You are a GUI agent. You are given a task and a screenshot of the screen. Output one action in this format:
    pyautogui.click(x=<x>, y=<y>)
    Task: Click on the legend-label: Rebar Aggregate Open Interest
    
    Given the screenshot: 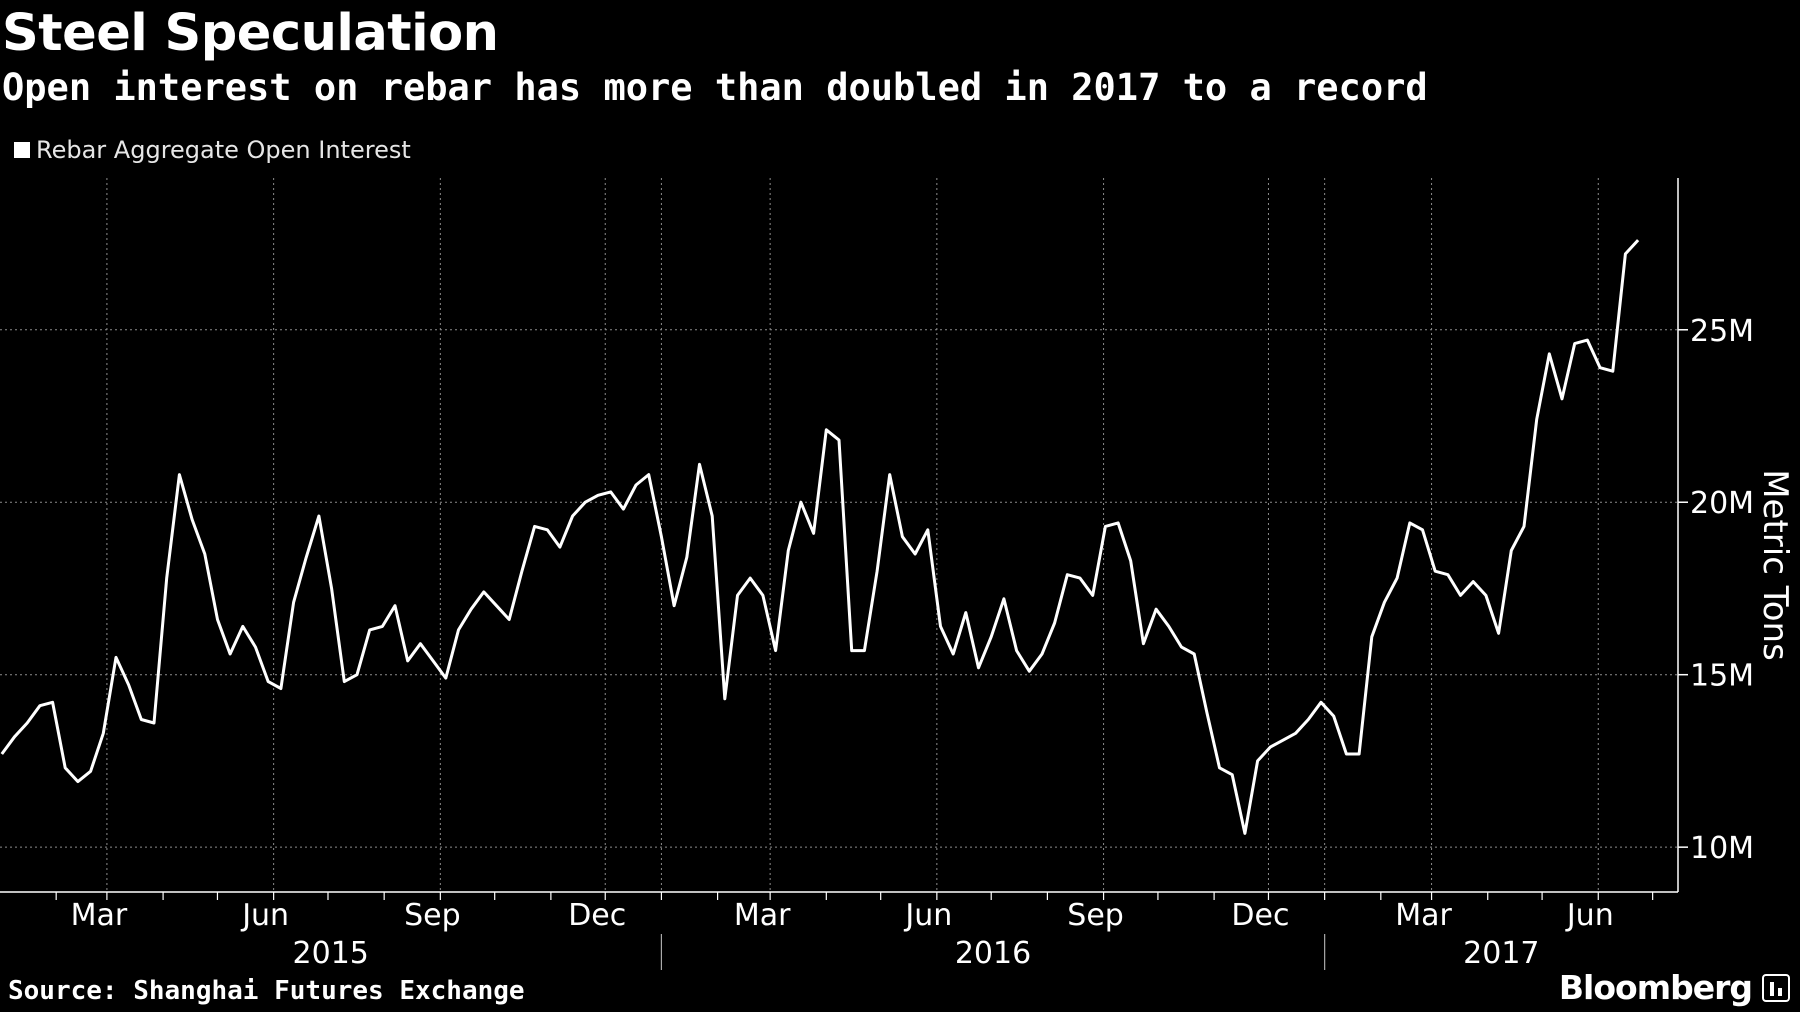 What is the action you would take?
    pyautogui.click(x=223, y=150)
    